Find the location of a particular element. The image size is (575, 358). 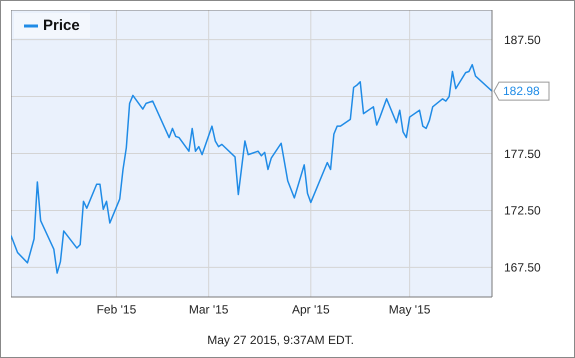

data-label: 182.98 is located at coordinates (521, 91).